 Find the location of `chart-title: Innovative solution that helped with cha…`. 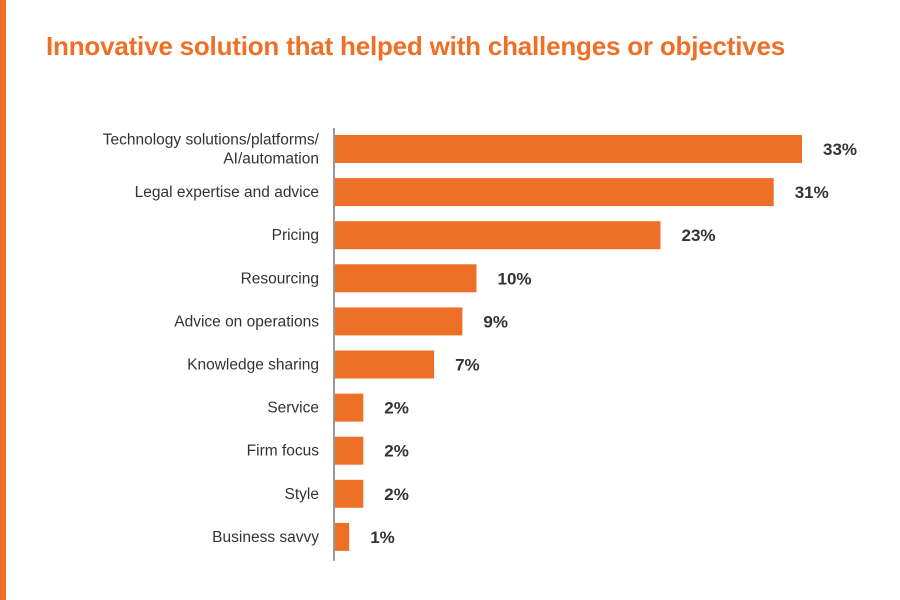

chart-title: Innovative solution that helped with cha… is located at coordinates (416, 46).